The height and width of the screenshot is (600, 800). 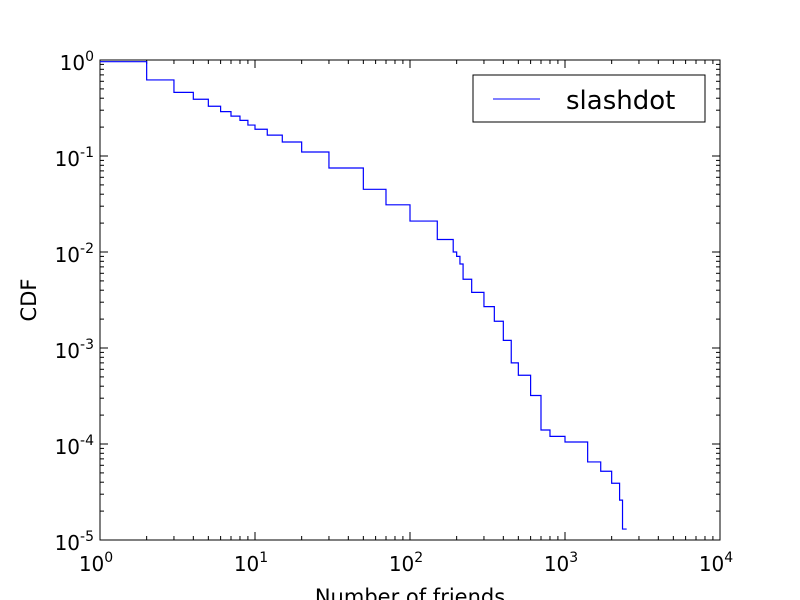 I want to click on y-tick-label: 10⁻¹, so click(x=74, y=158).